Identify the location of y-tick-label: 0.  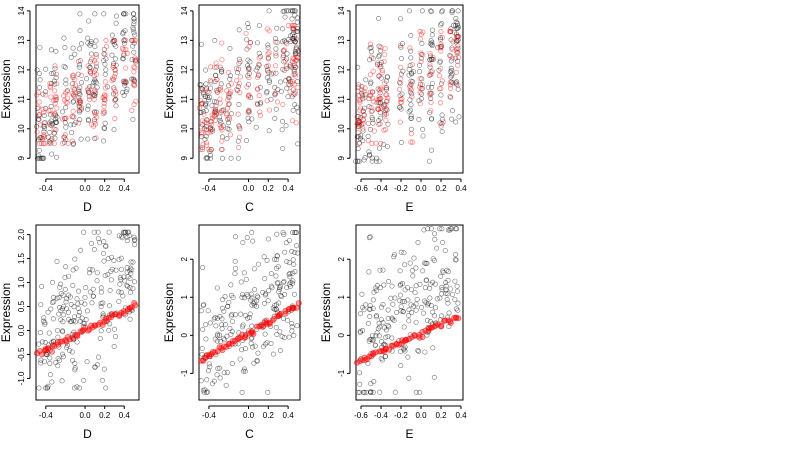
(184, 335).